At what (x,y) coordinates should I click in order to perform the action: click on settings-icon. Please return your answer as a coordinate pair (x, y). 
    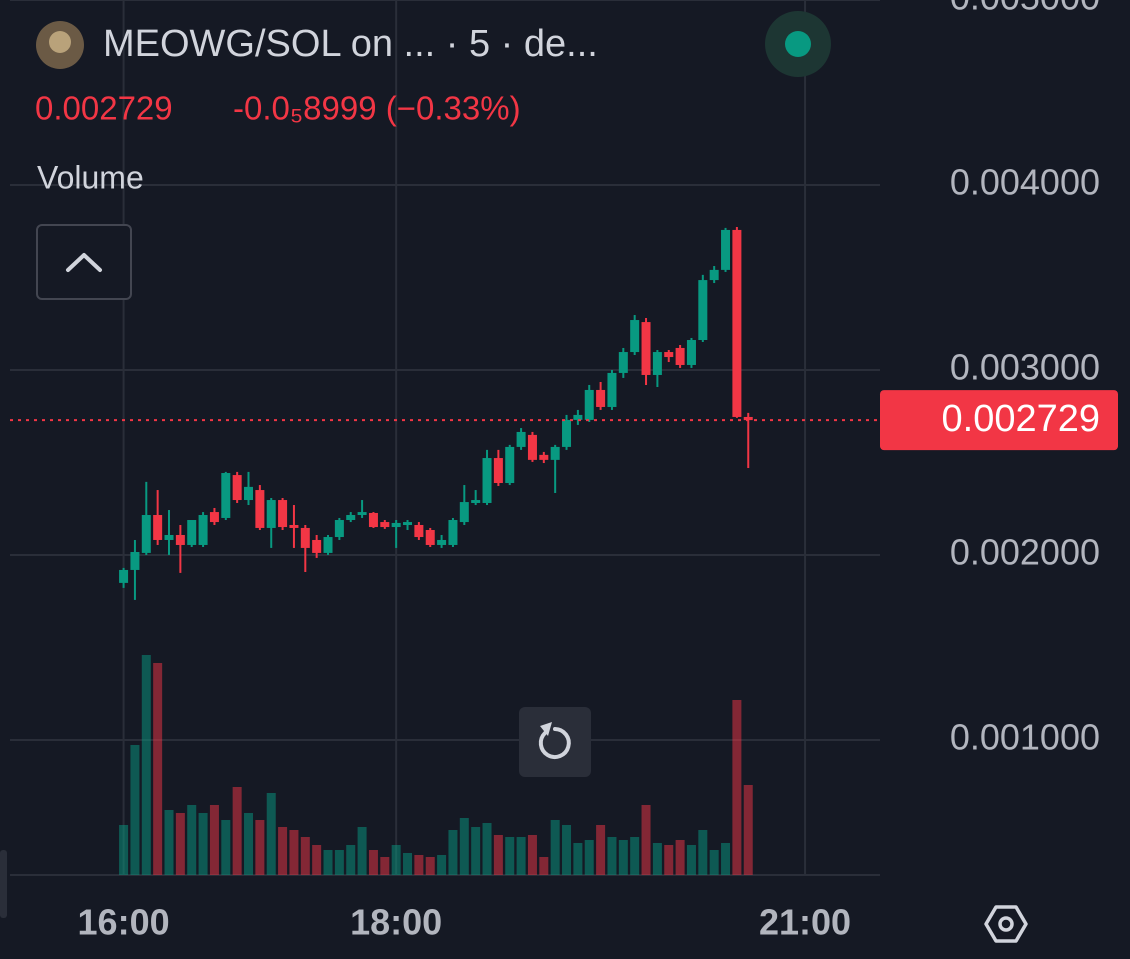
    Looking at the image, I should click on (1006, 924).